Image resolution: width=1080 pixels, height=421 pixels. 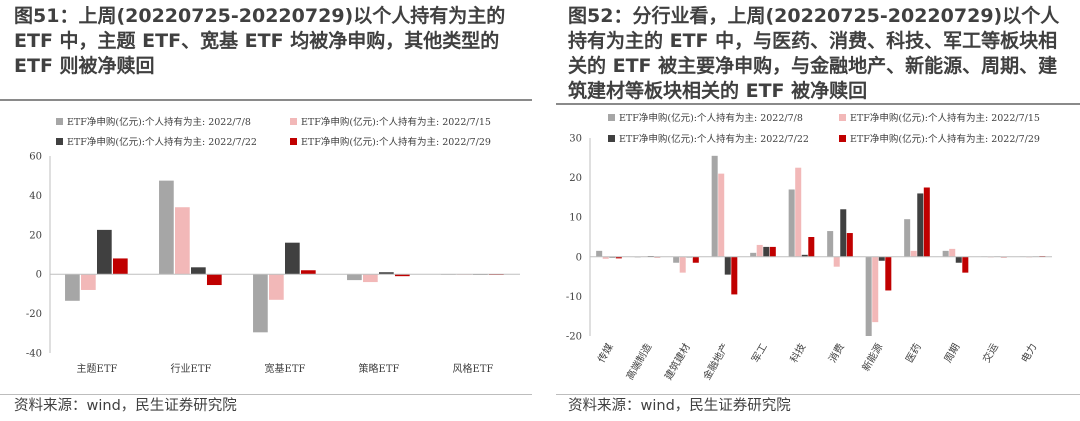 What do you see at coordinates (945, 139) in the screenshot?
I see `right-legend-label-4: ETF净申购(亿元):个人持有为主: 2022/7/29` at bounding box center [945, 139].